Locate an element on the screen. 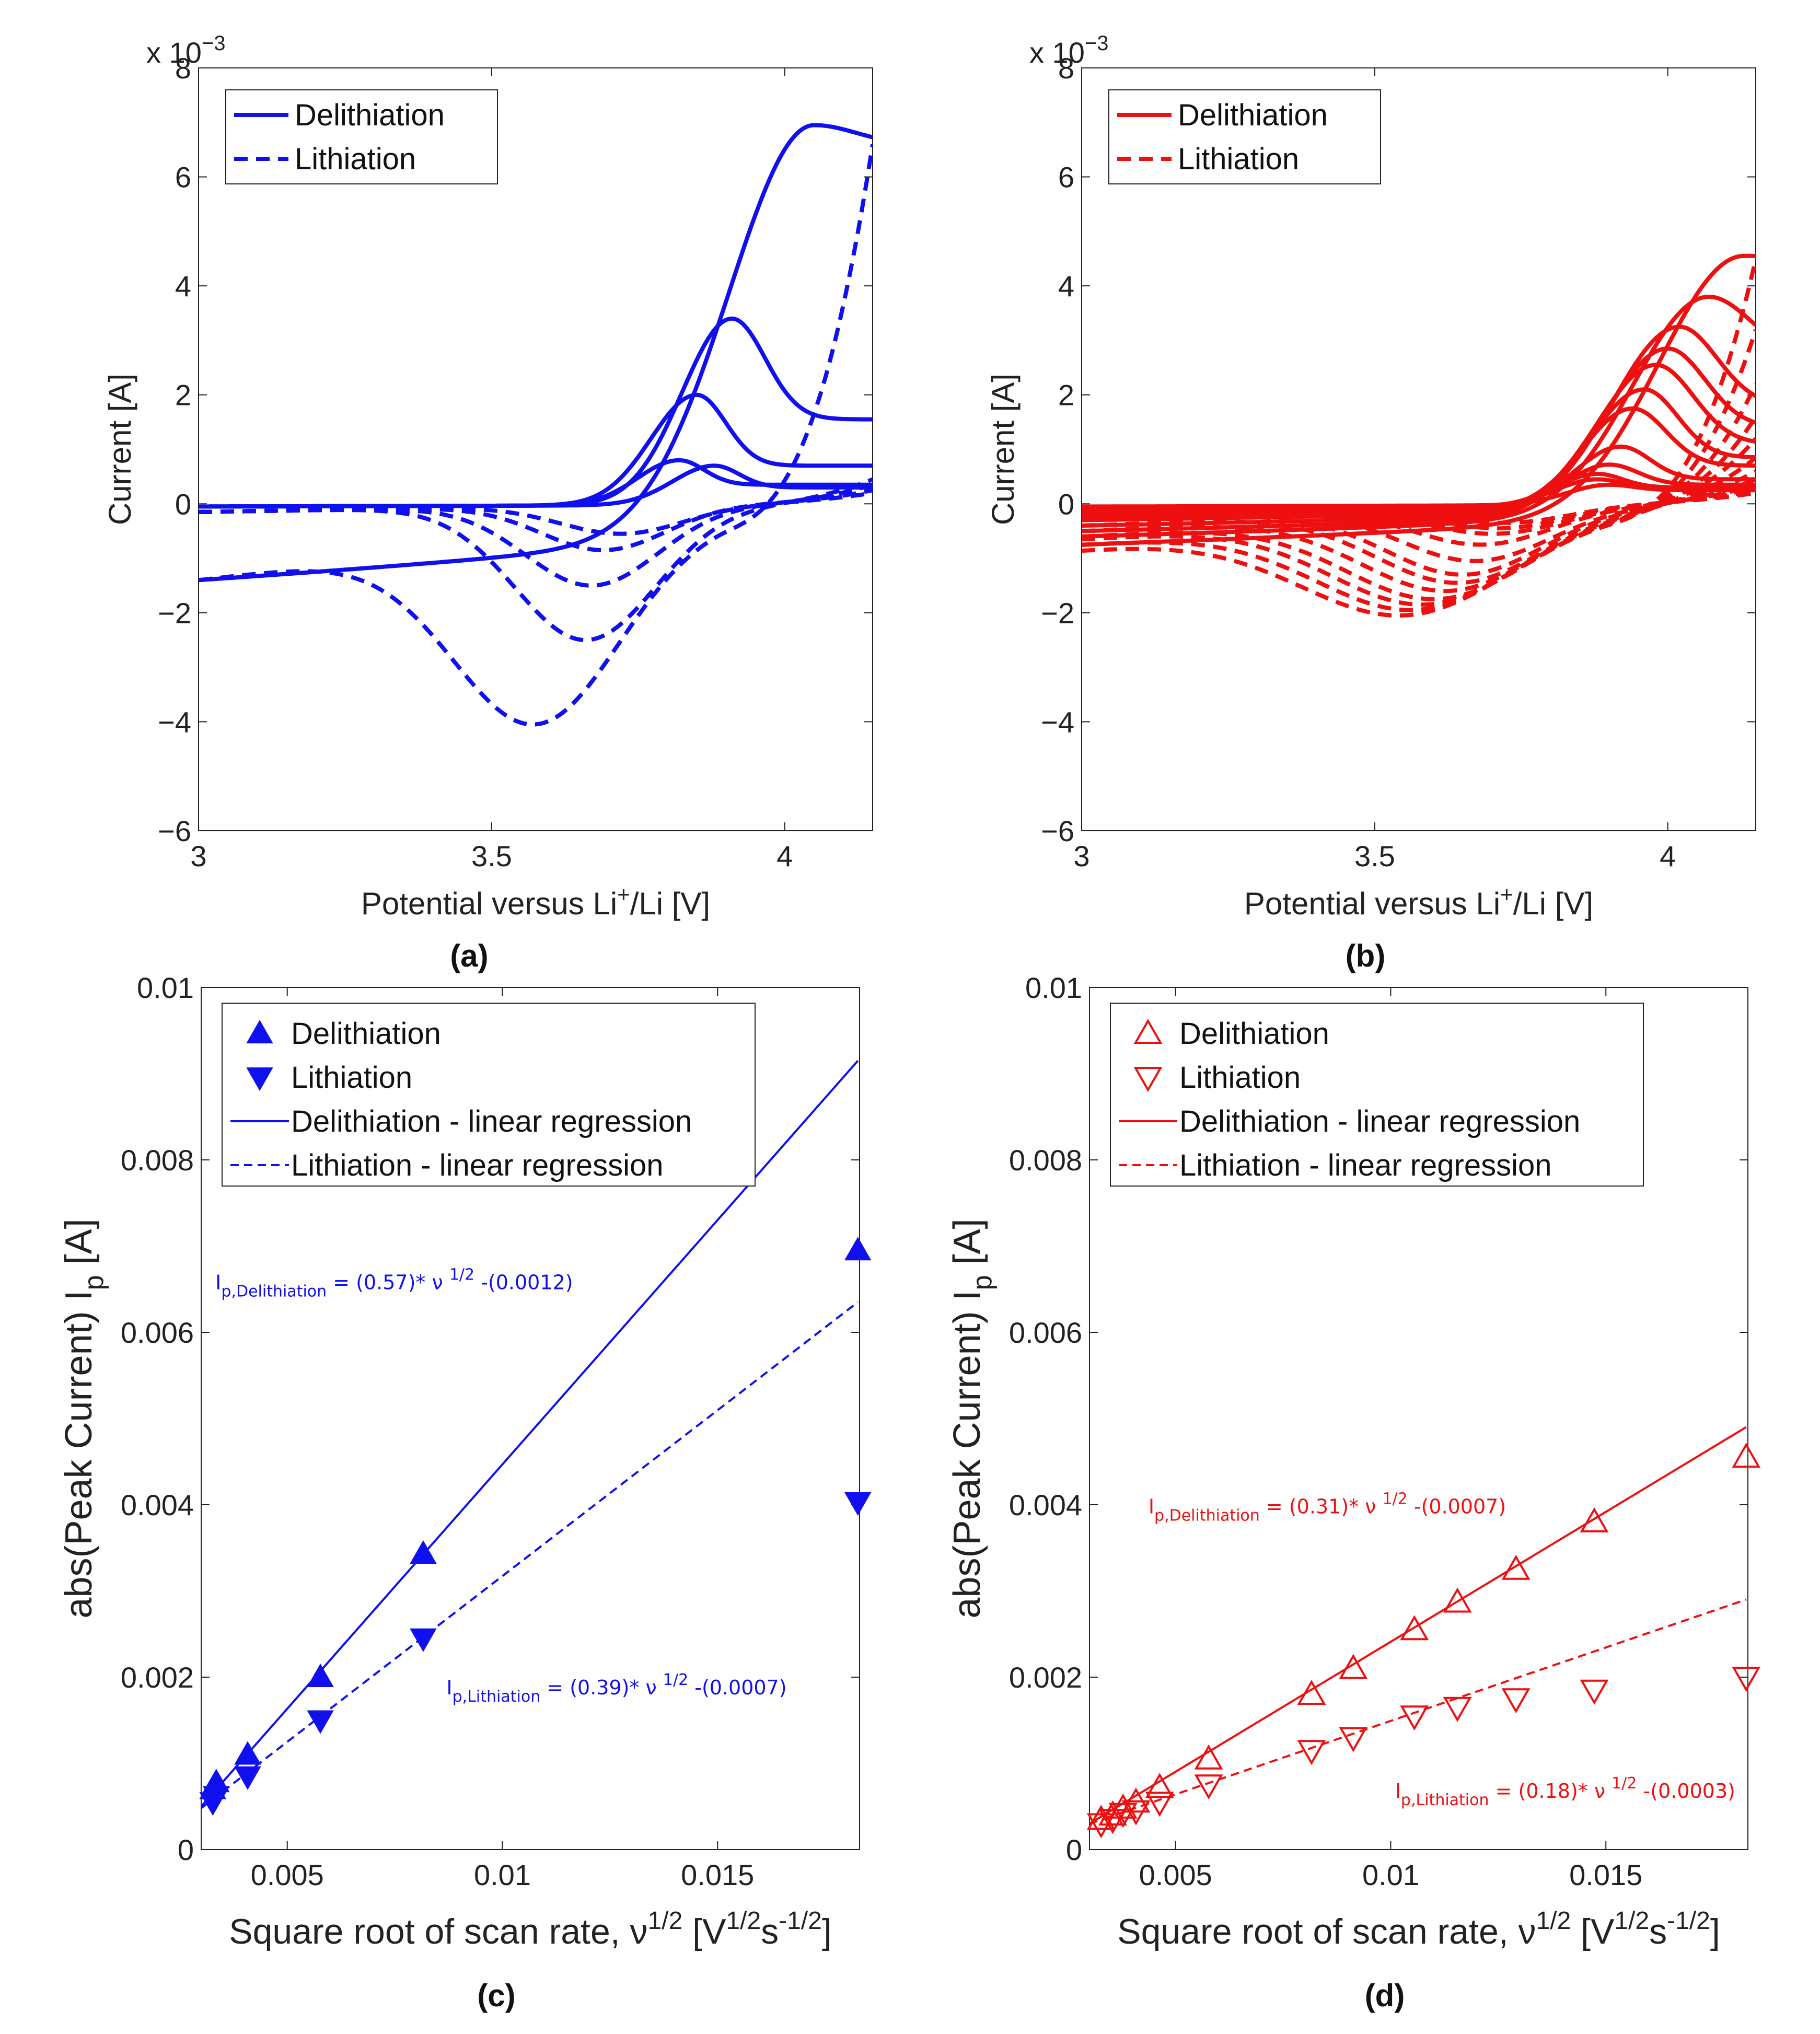 The width and height of the screenshot is (1820, 2034). legend: Delithiation Lithiation is located at coordinates (362, 136).